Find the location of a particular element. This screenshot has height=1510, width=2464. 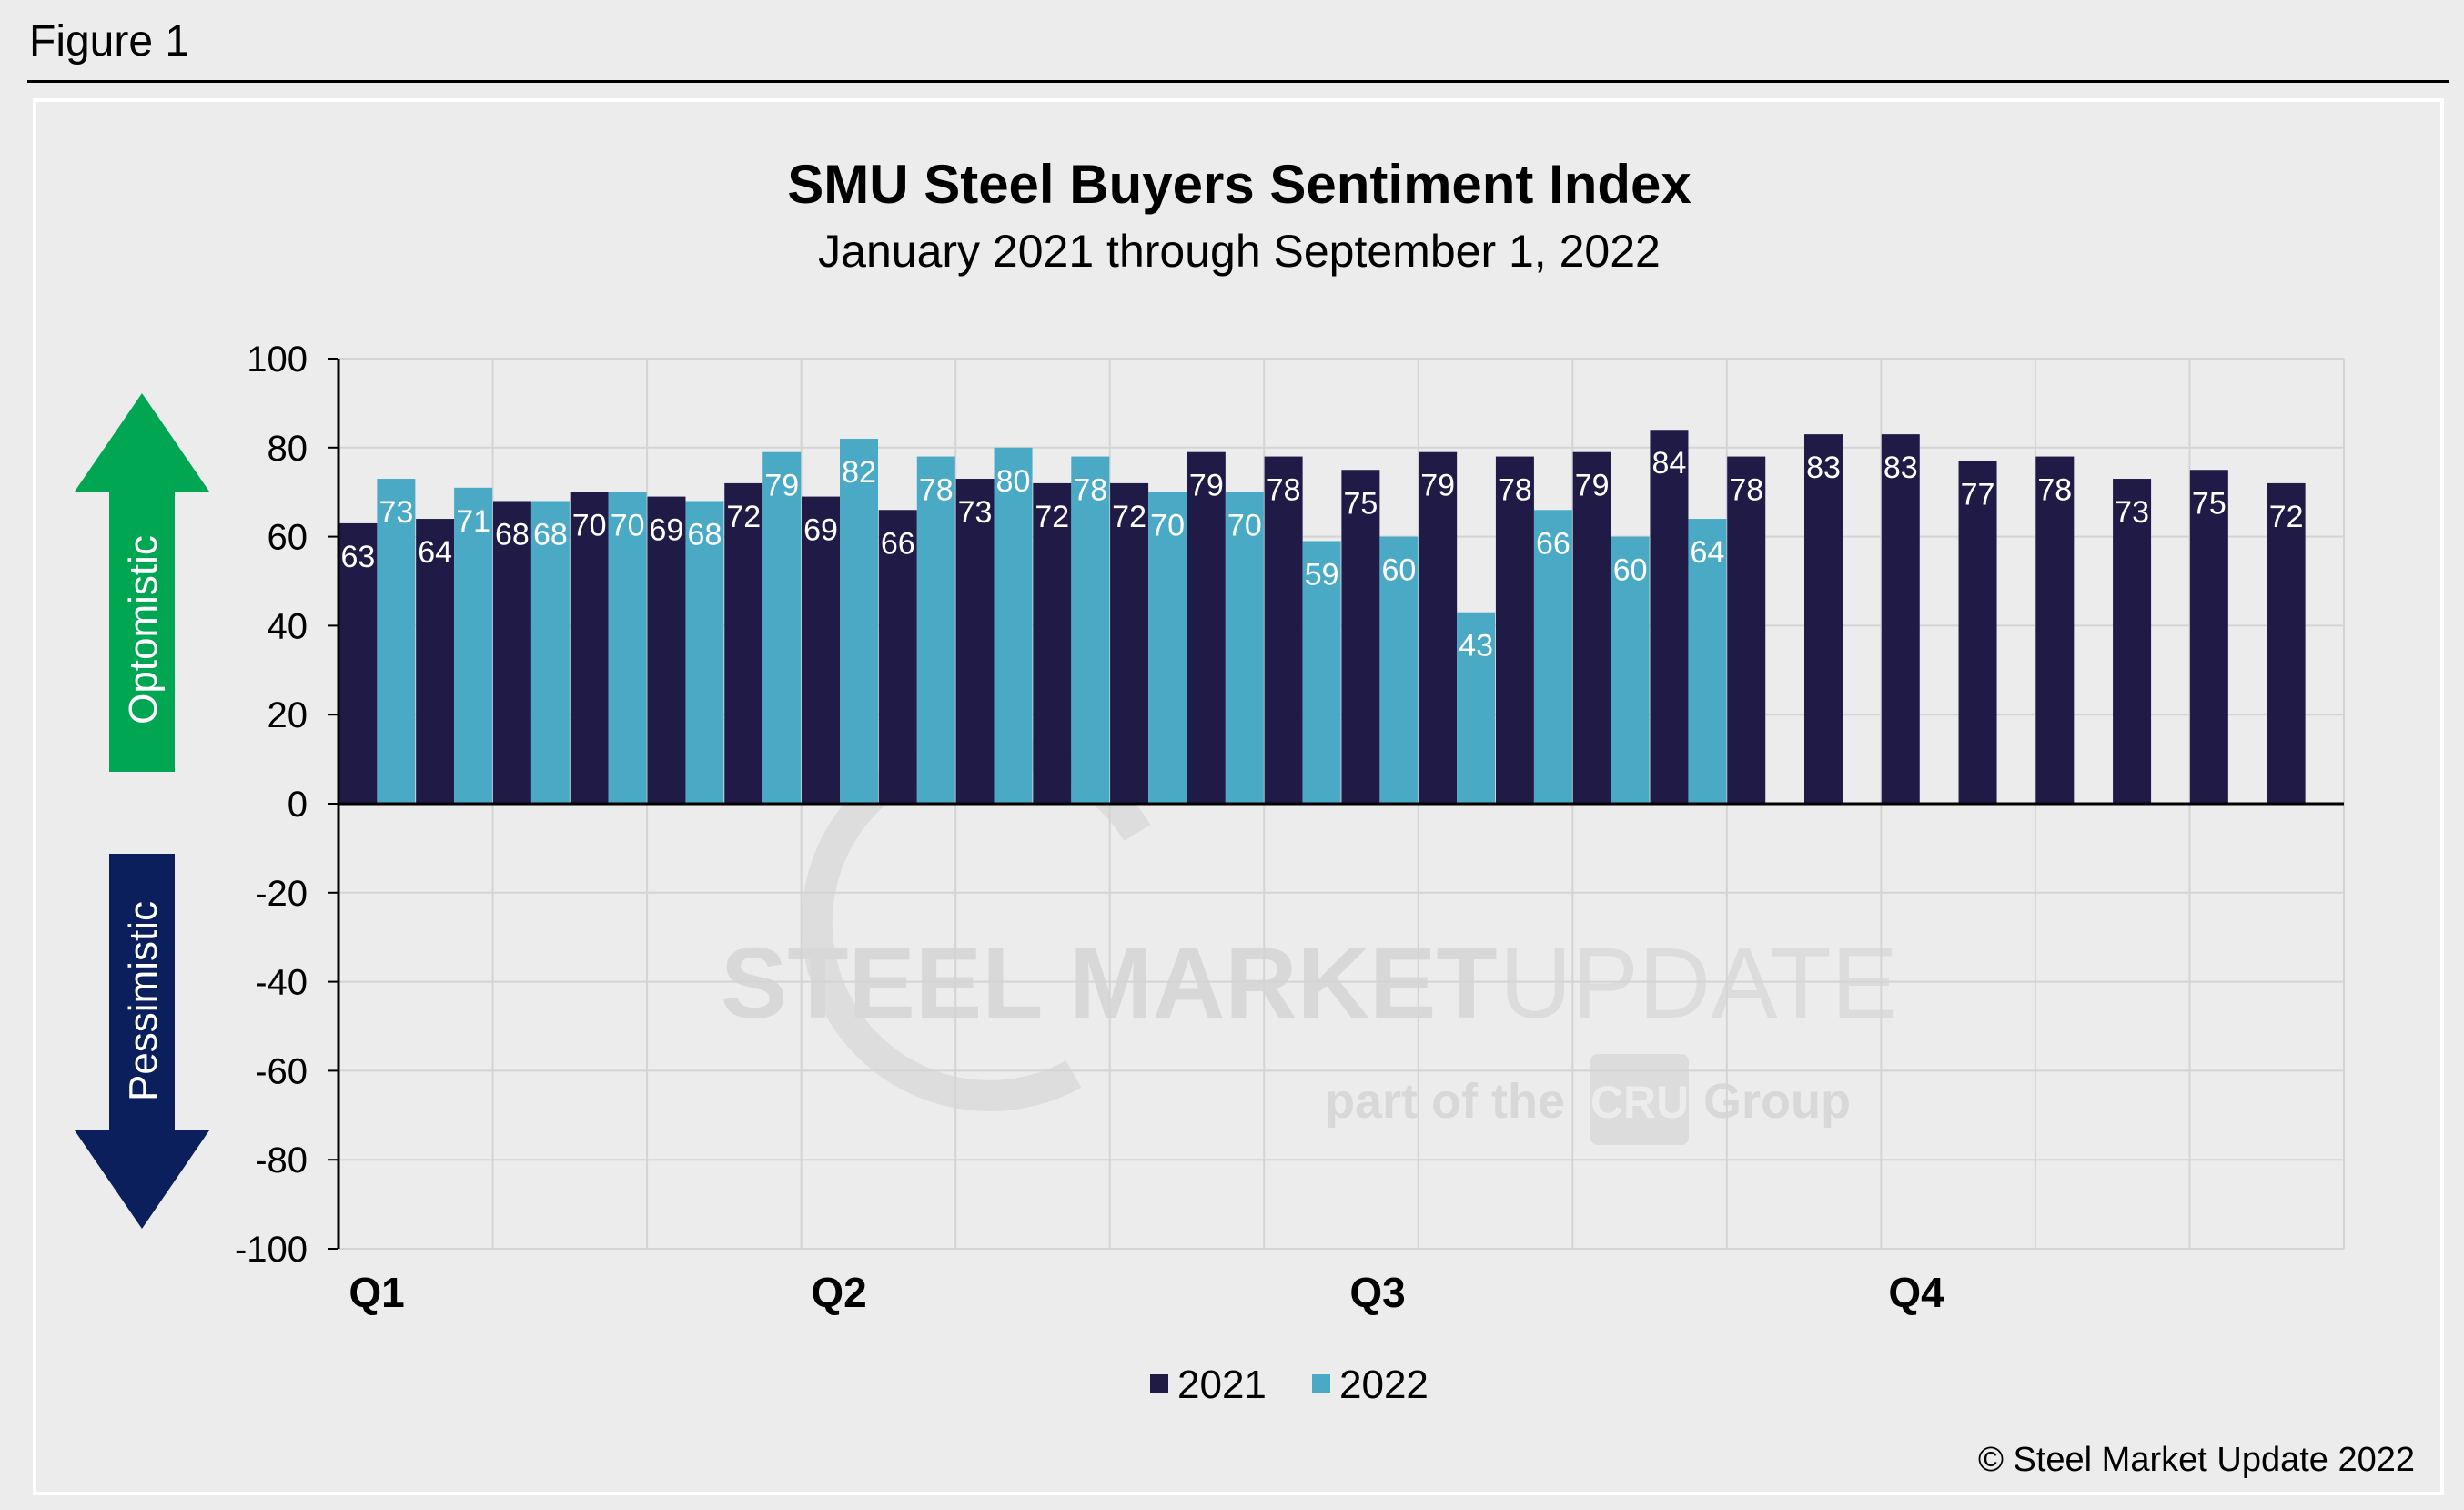

down-arrow-shape is located at coordinates (142, 1041).